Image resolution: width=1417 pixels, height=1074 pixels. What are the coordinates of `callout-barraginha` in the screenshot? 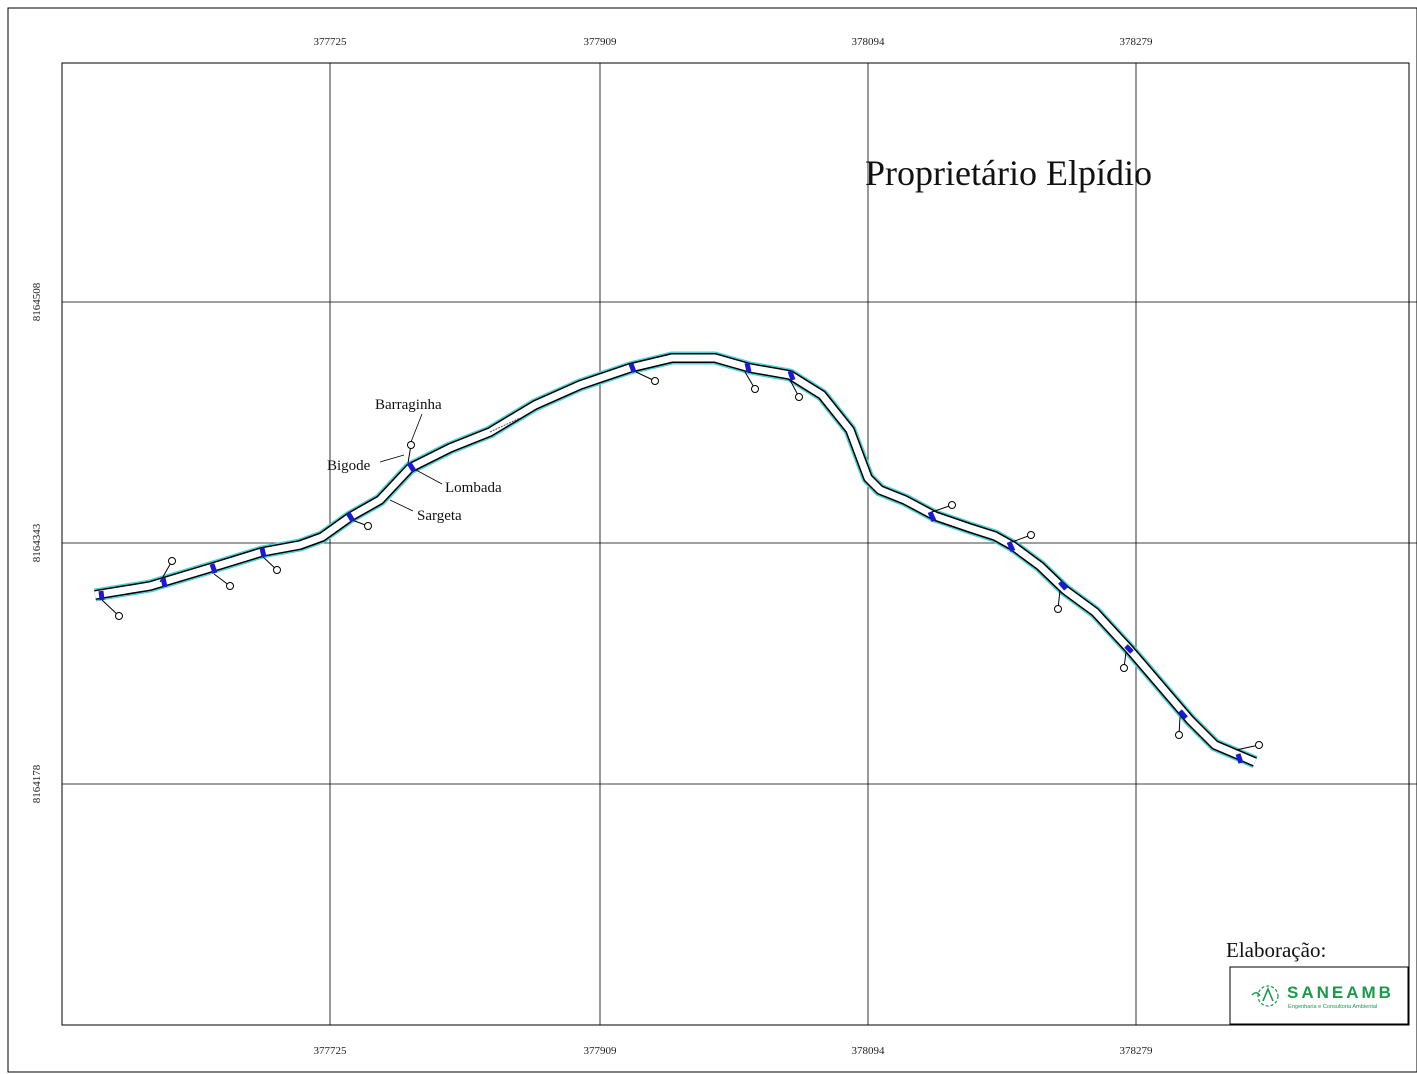 It's located at (416, 428).